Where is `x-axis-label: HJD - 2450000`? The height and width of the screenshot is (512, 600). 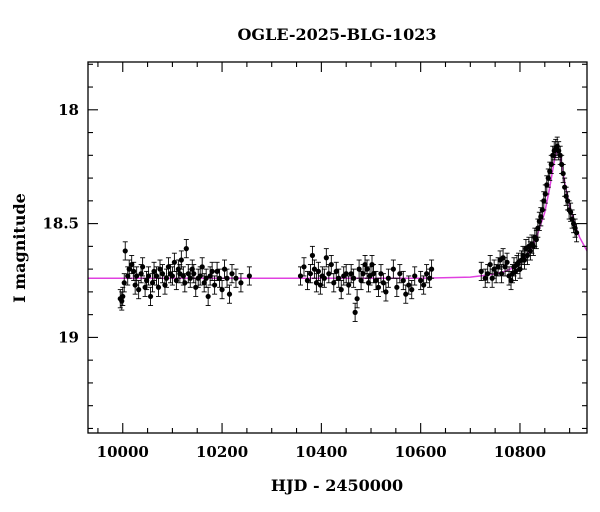 x-axis-label: HJD - 2450000 is located at coordinates (337, 485).